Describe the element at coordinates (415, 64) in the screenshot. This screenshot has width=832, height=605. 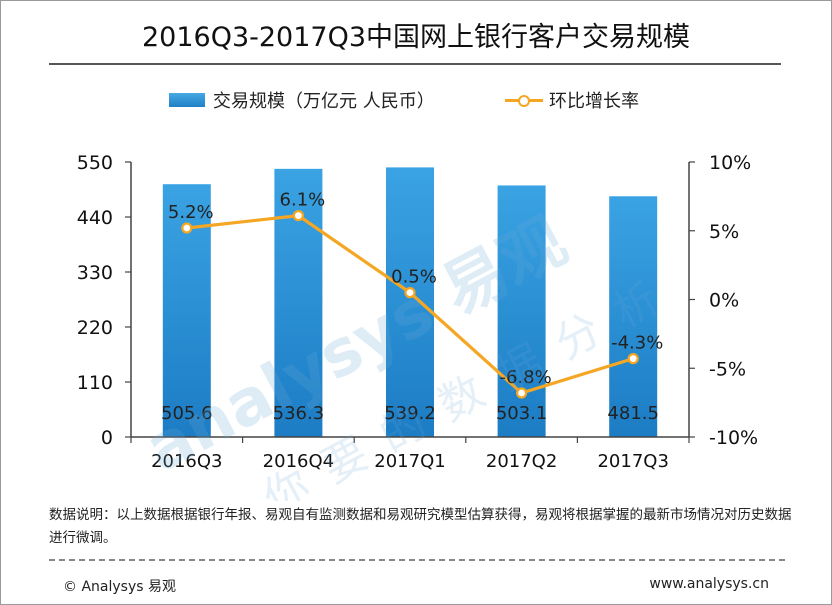
I see `title-divider` at that location.